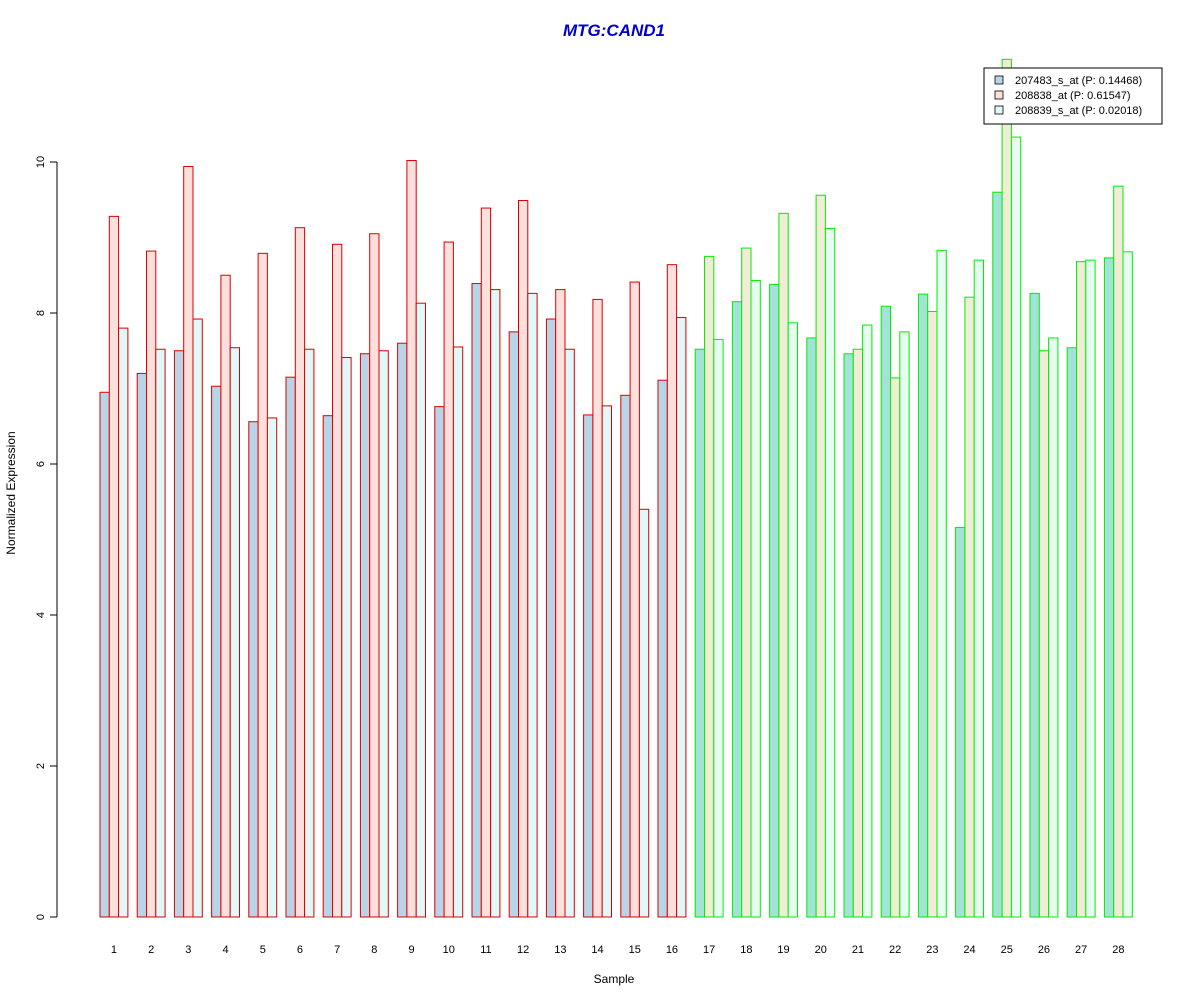 The image size is (1200, 1000). I want to click on y-tick-label: 8, so click(41, 313).